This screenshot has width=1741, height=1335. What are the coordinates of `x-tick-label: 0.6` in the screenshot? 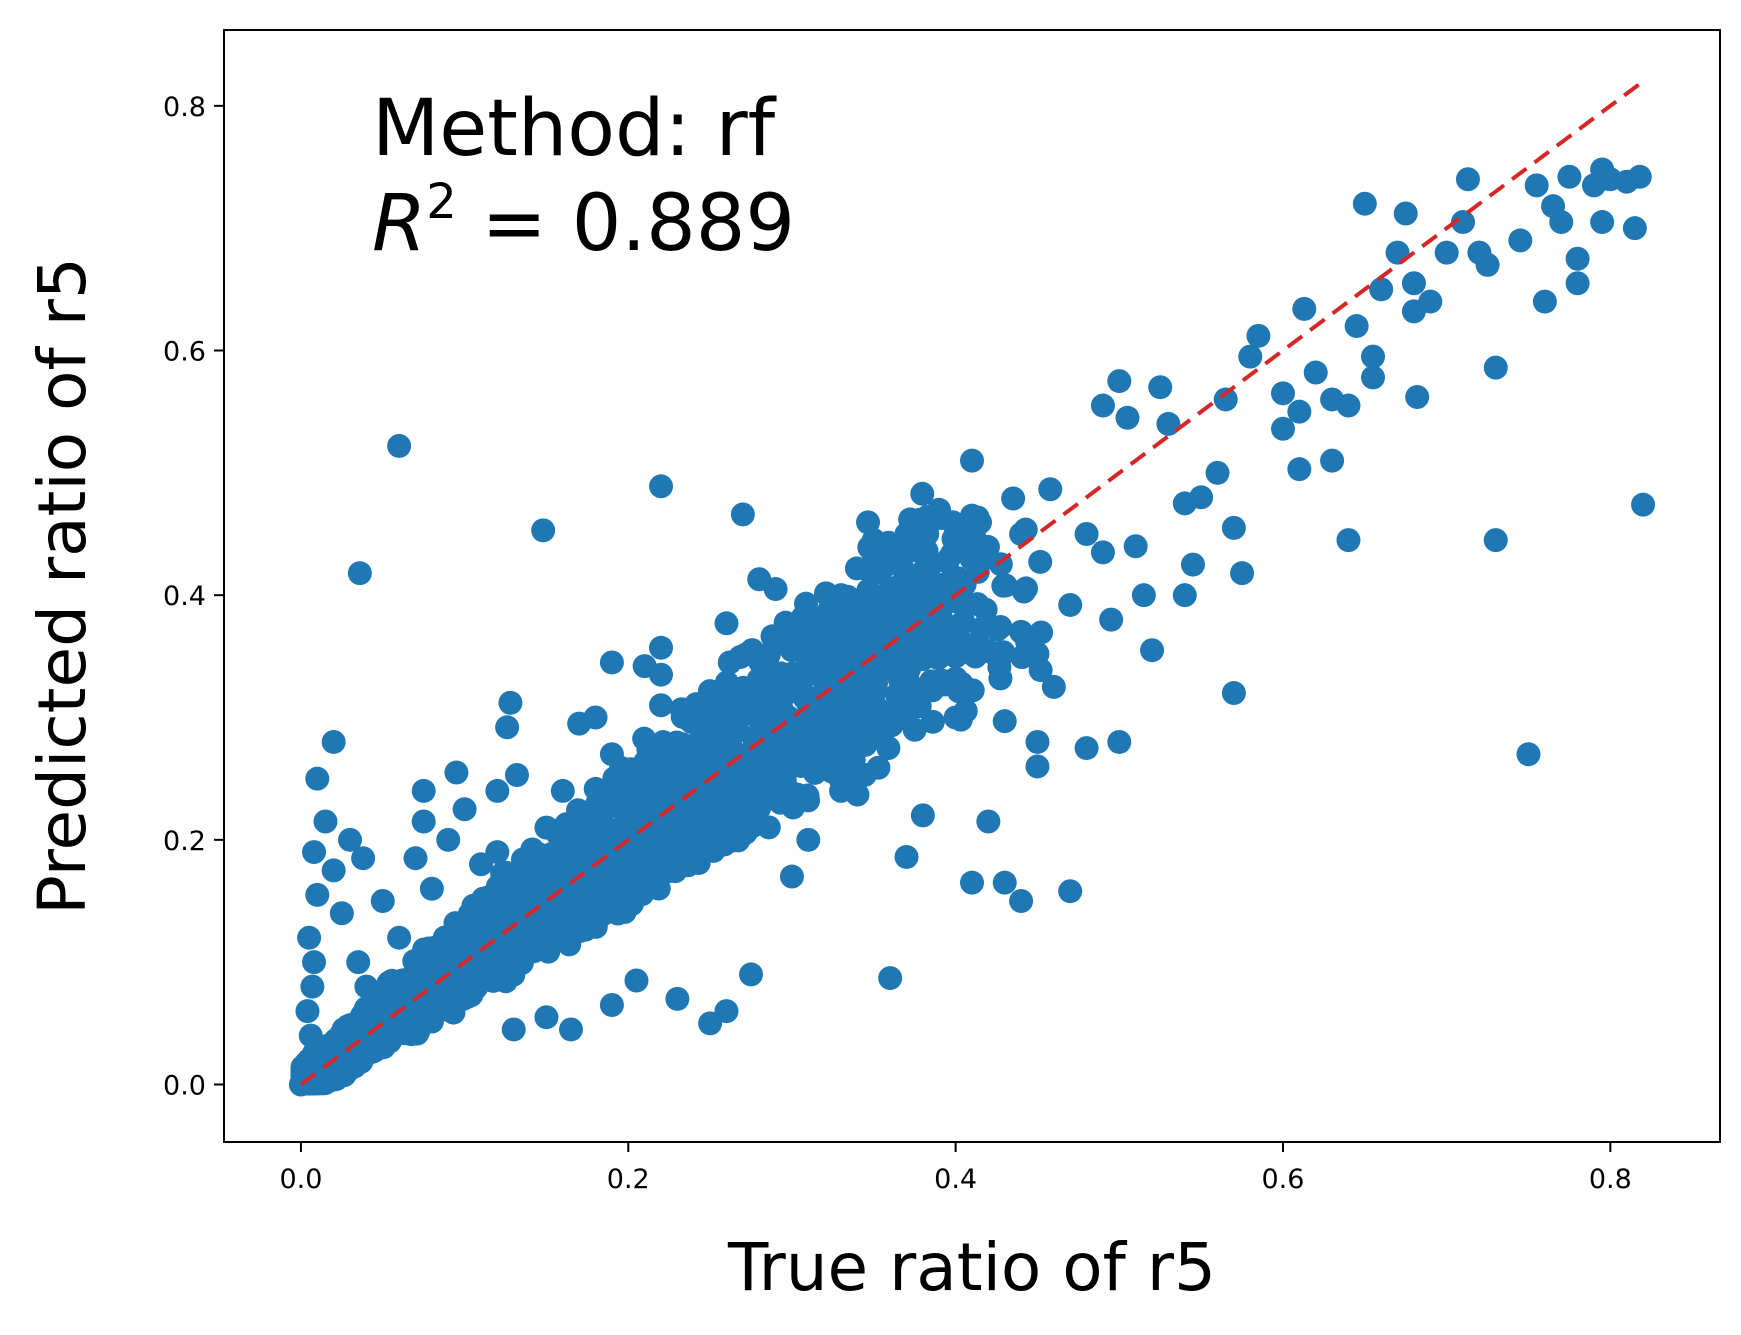 It's located at (1283, 1179).